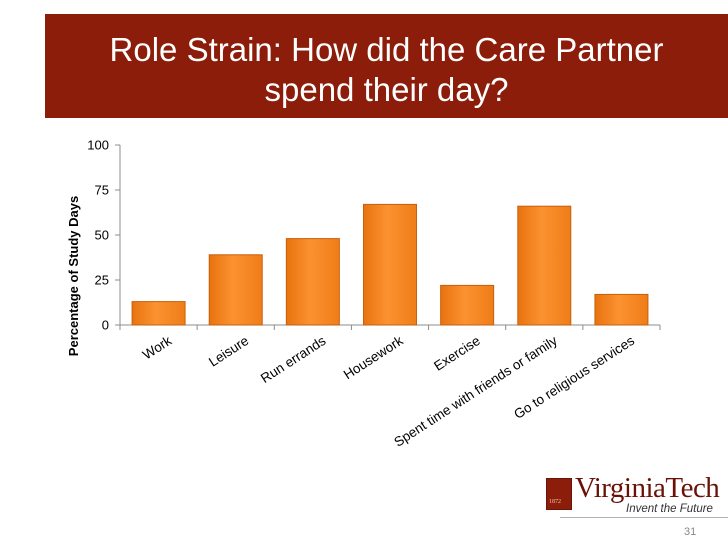  What do you see at coordinates (98, 145) in the screenshot?
I see `y-tick-label: 100` at bounding box center [98, 145].